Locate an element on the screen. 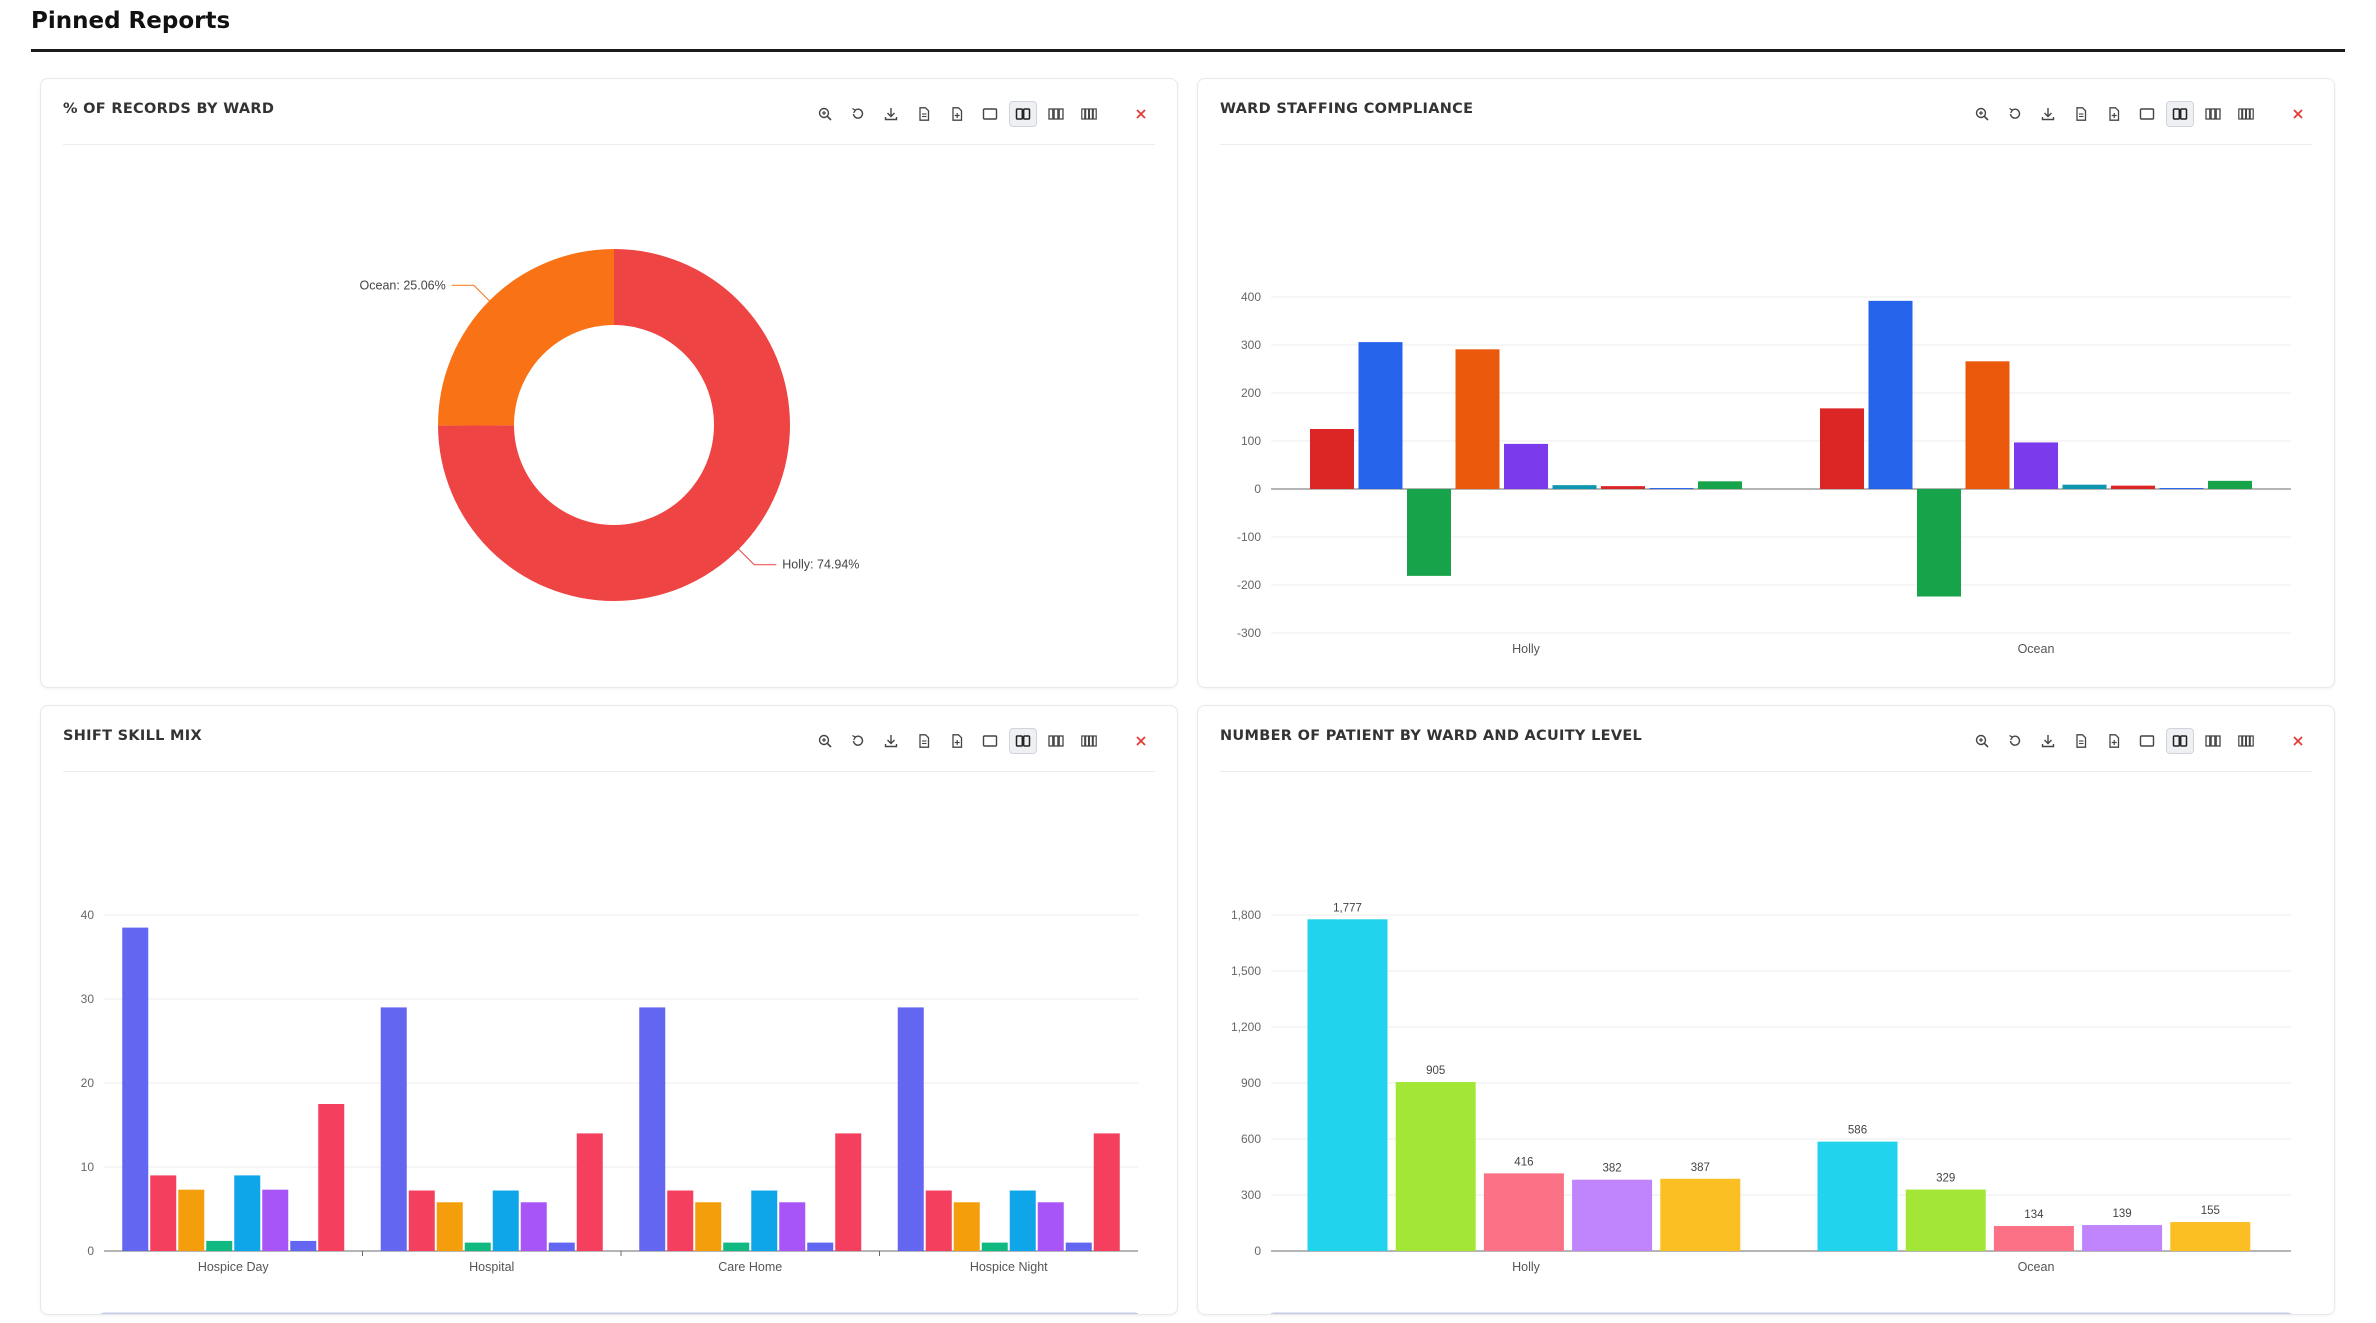 Image resolution: width=2376 pixels, height=1323 pixels. export-csv-icon is located at coordinates (2114, 741).